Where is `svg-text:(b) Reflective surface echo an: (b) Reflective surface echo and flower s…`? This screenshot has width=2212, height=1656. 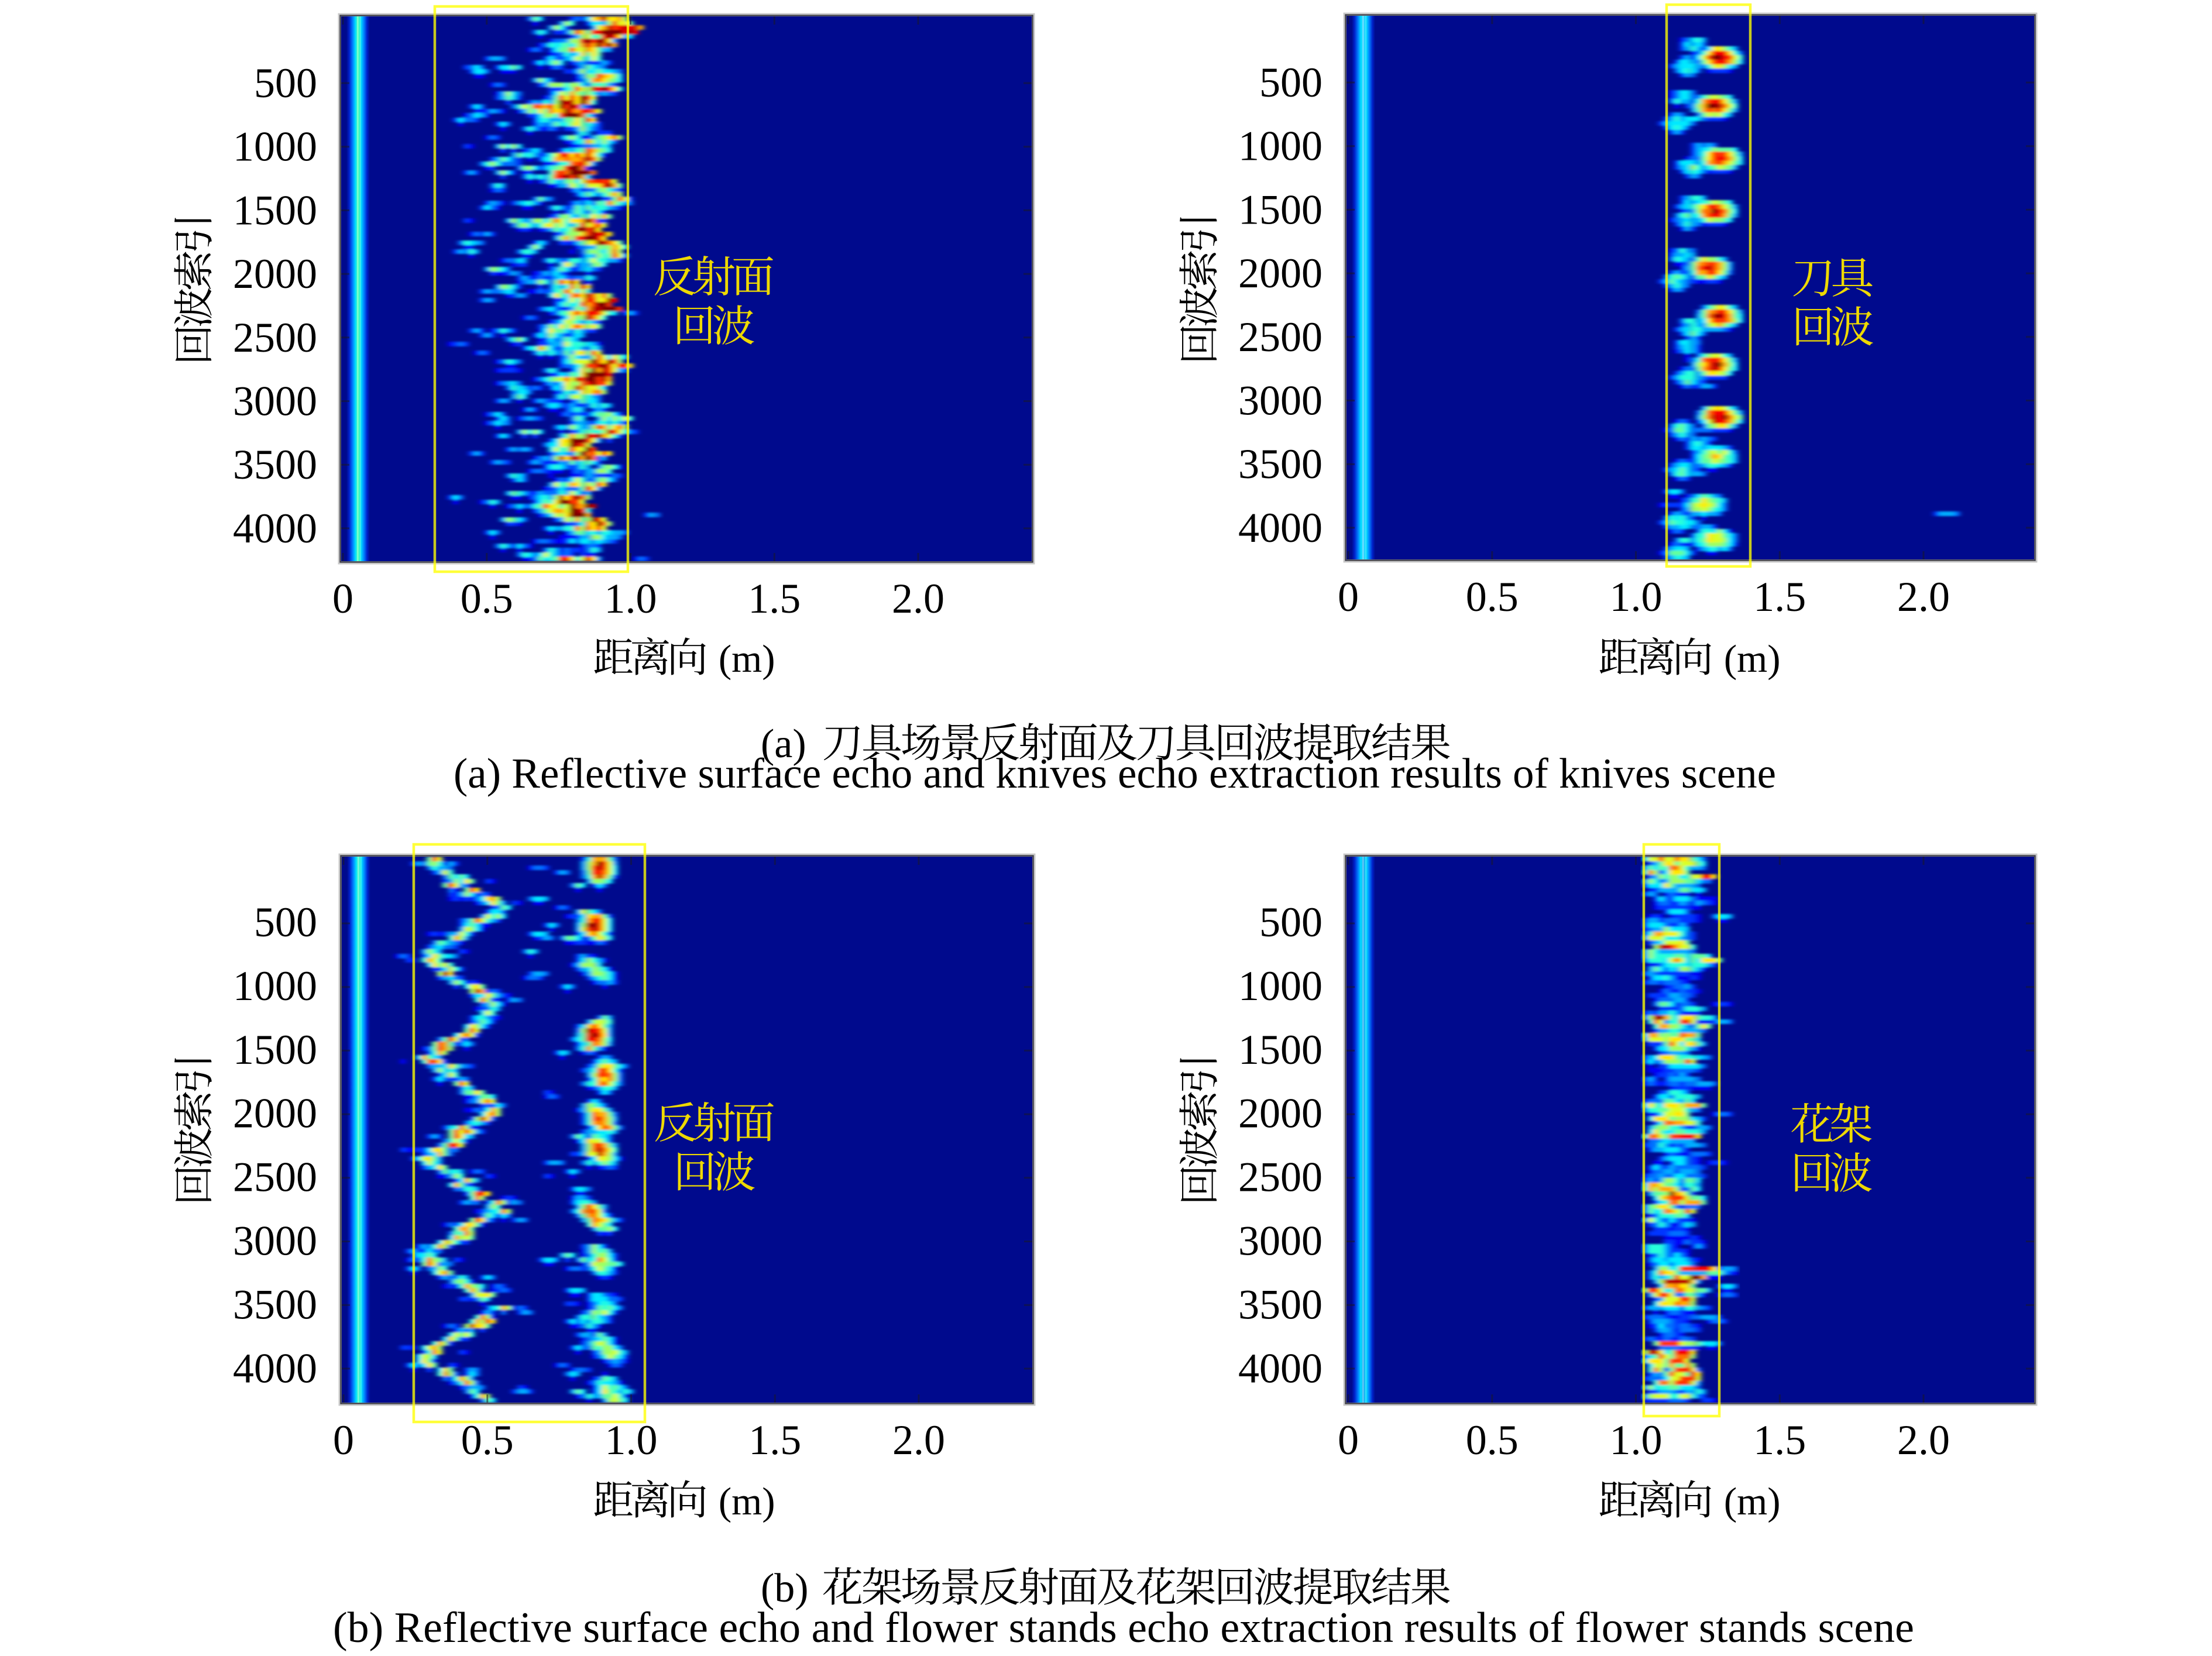 svg-text:(b) Reflective surface echo an: (b) Reflective surface echo and flower s… is located at coordinates (1123, 1628).